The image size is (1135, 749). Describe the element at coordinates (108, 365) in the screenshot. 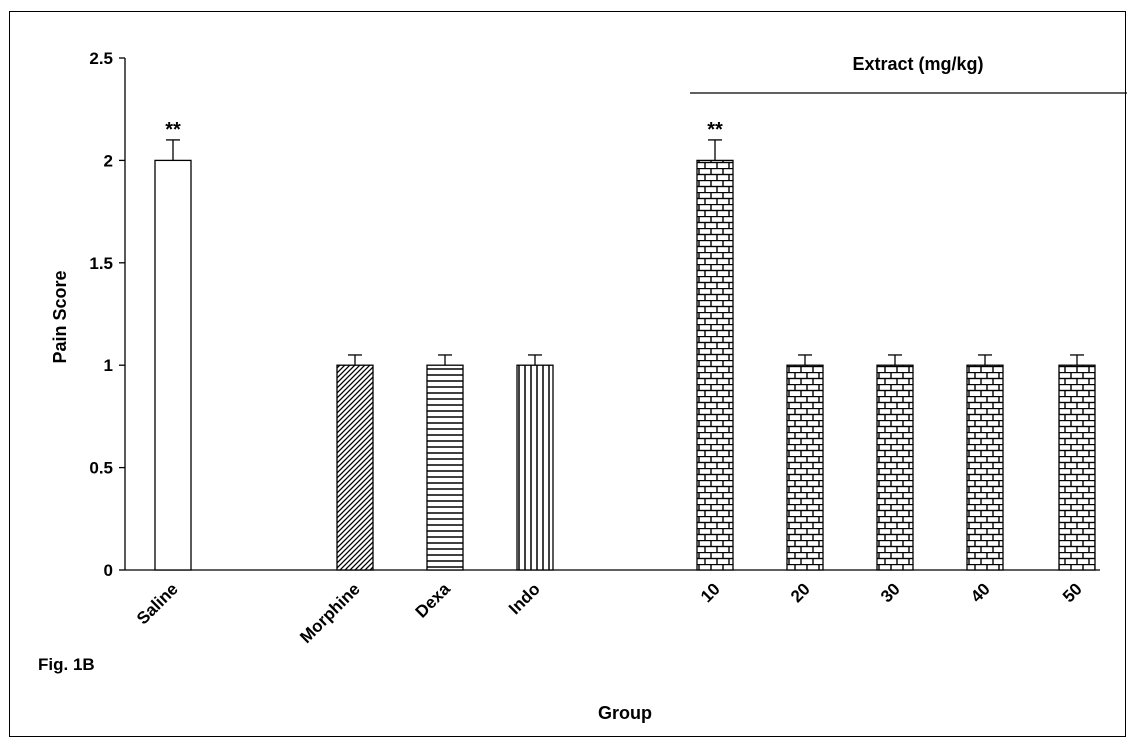

I see `y-tick-label: 1` at that location.